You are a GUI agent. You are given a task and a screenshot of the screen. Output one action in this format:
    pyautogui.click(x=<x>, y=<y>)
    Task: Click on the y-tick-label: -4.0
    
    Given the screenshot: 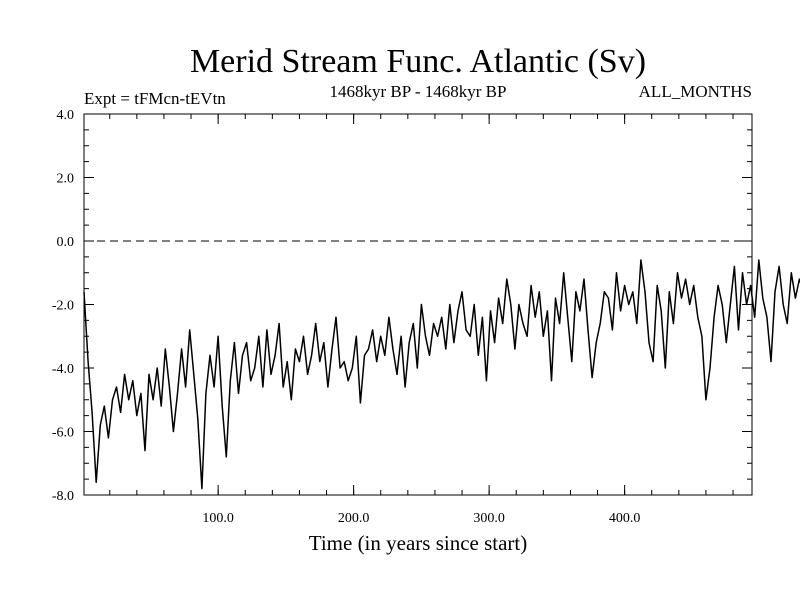 What is the action you would take?
    pyautogui.click(x=63, y=369)
    